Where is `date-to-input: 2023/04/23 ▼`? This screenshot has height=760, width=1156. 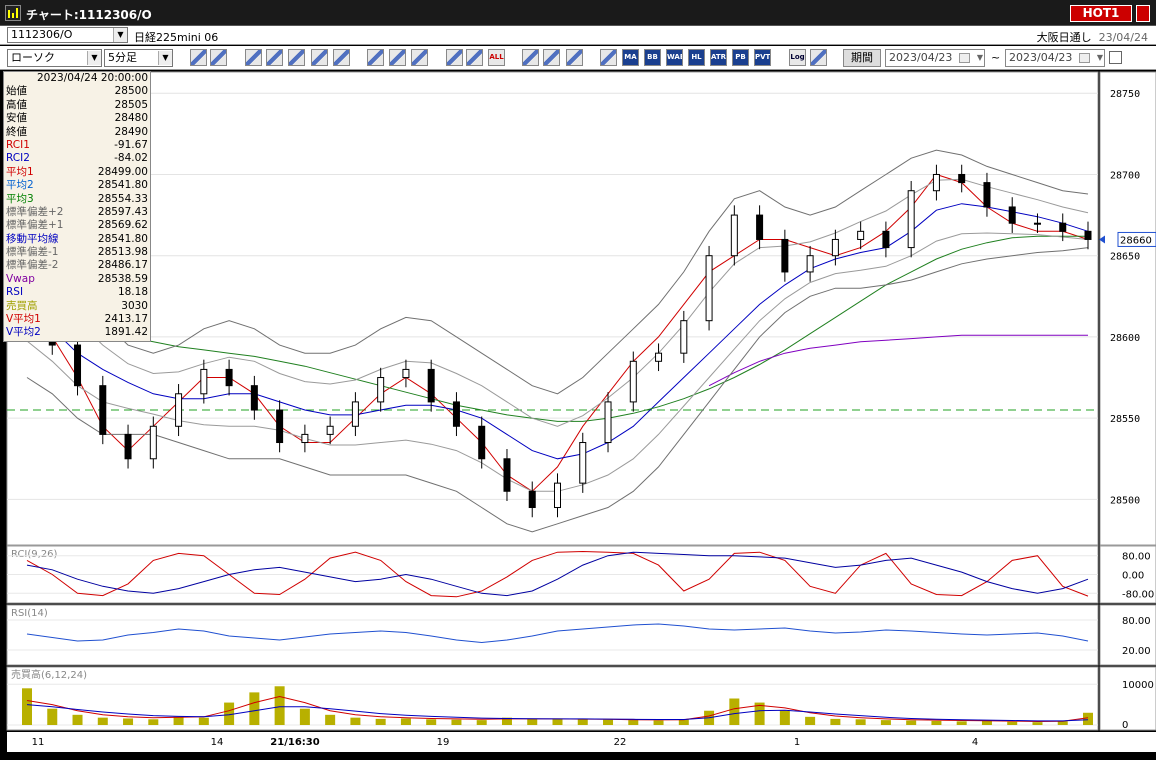
date-to-input: 2023/04/23 ▼ is located at coordinates (1055, 58).